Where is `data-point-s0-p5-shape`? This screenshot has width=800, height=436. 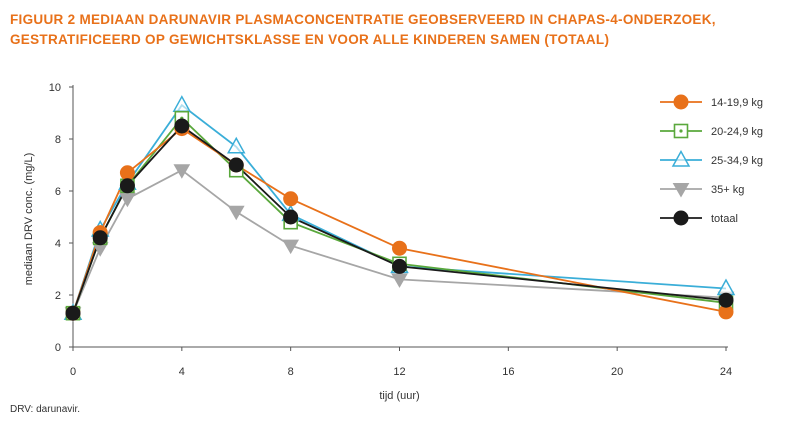
data-point-s0-p5-shape is located at coordinates (291, 199).